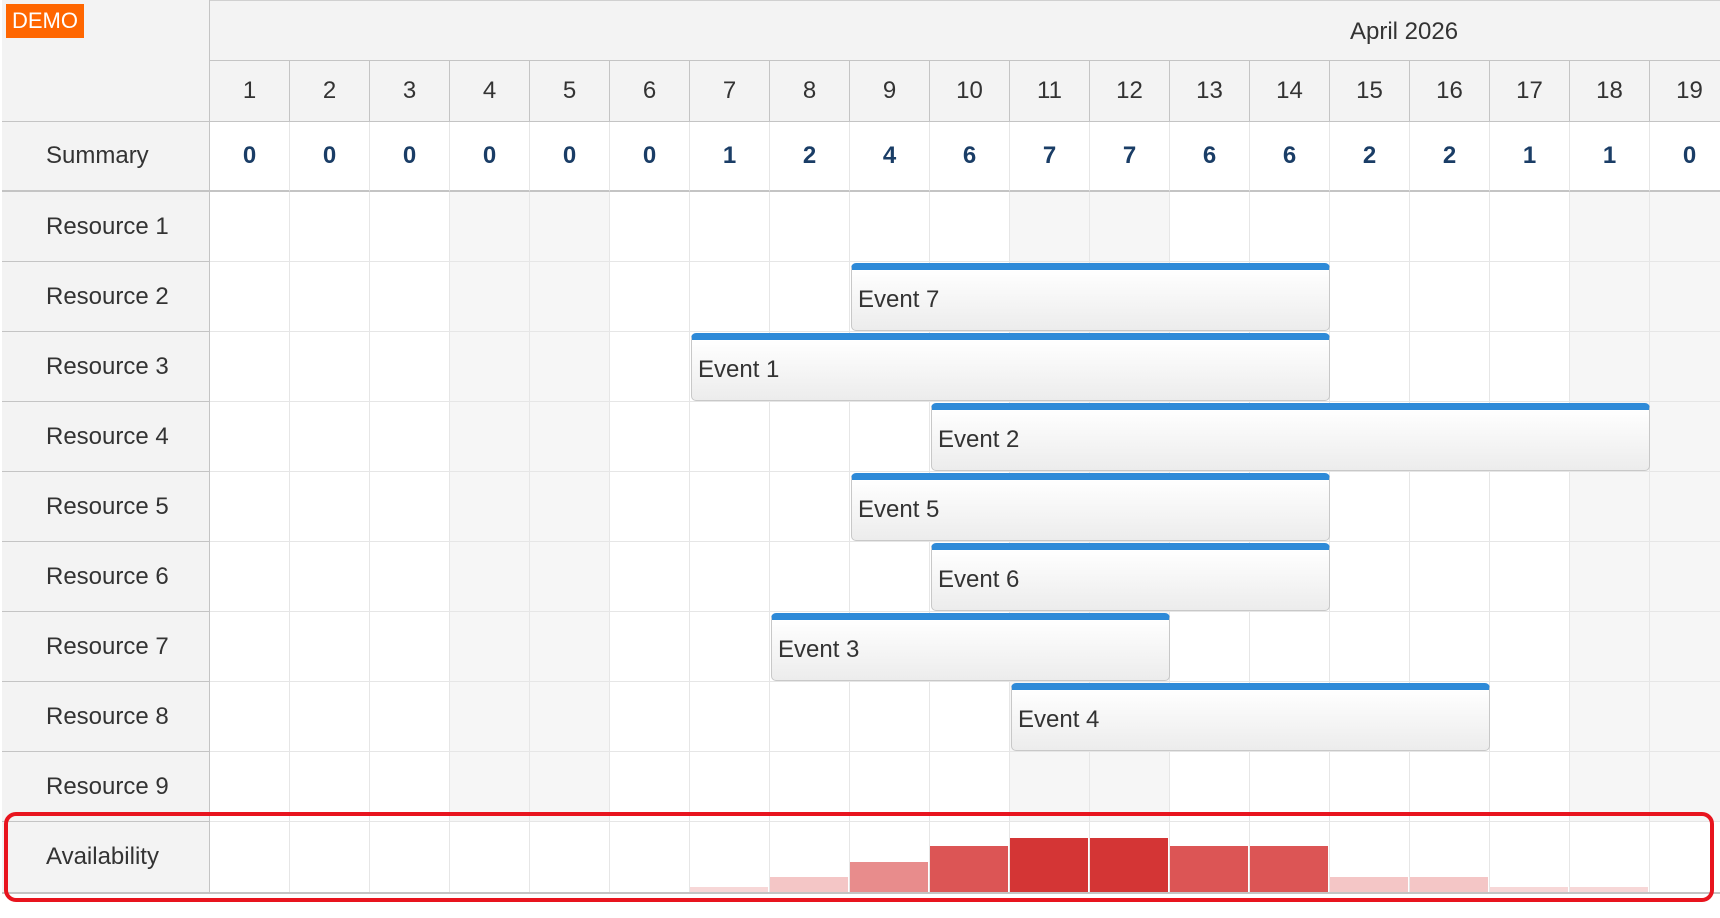 Image resolution: width=1720 pixels, height=918 pixels. I want to click on event-bar-event-5: Event 5, so click(1090, 507).